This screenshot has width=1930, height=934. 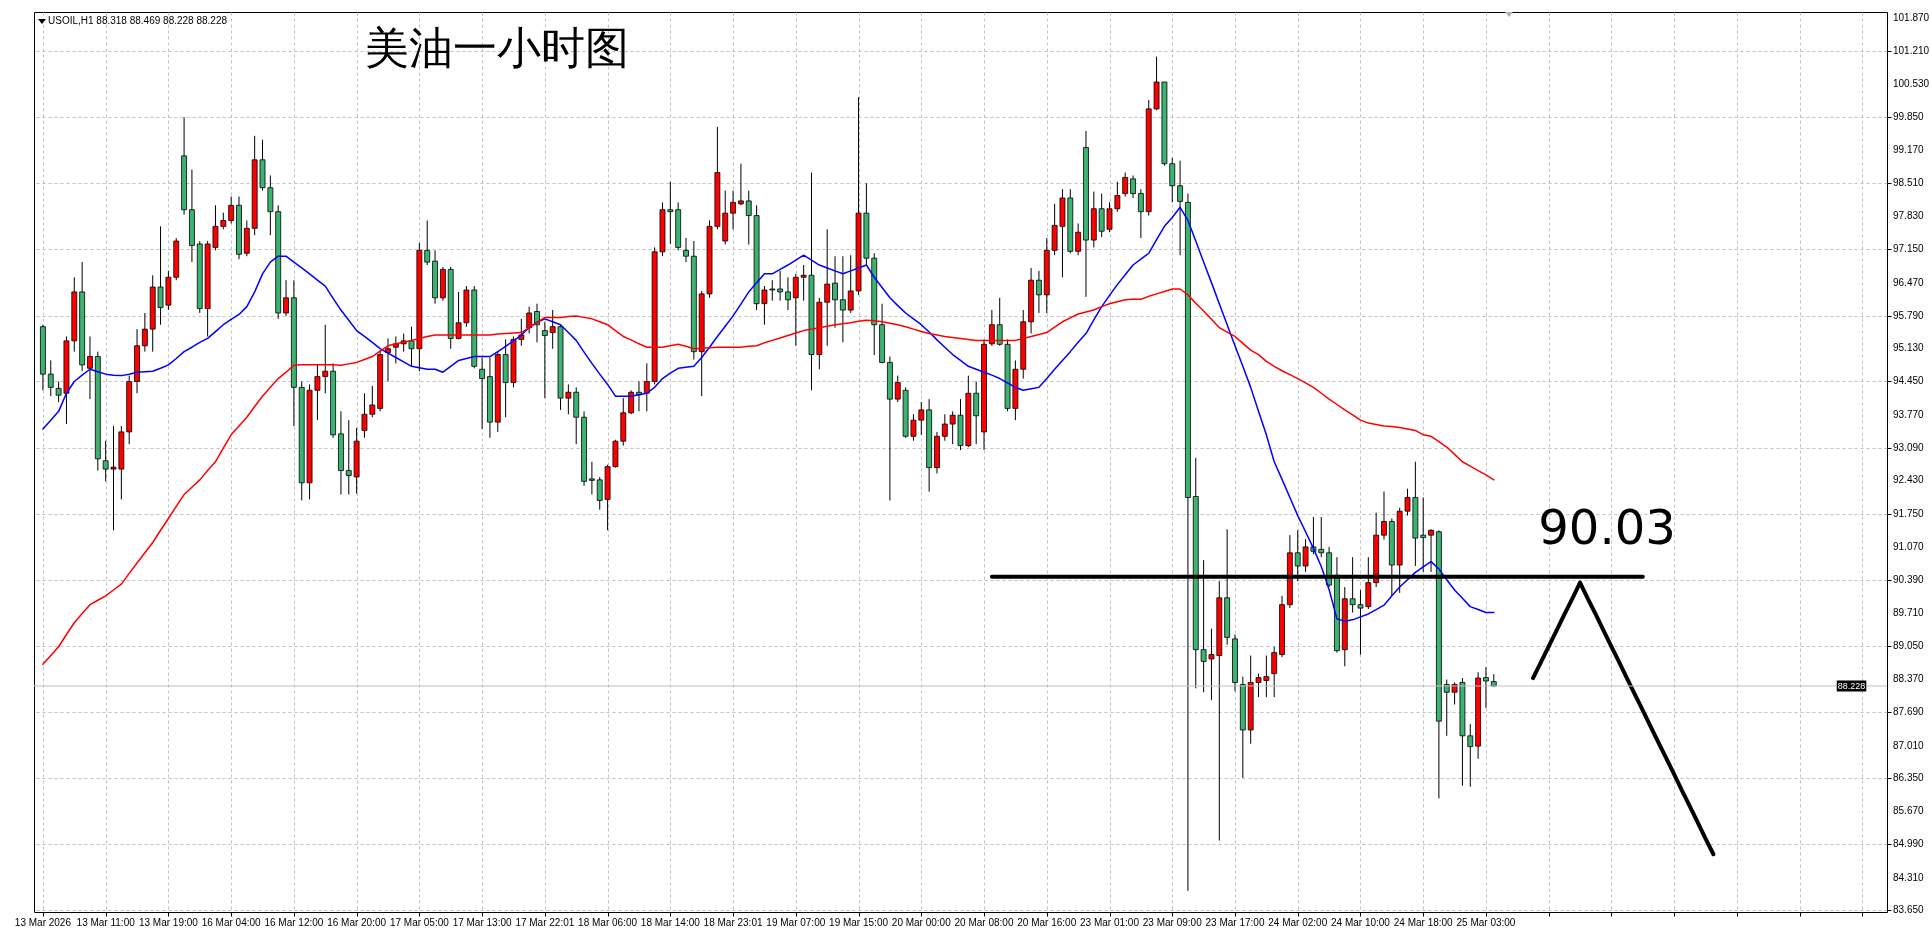 What do you see at coordinates (1909, 381) in the screenshot?
I see `y-tick-label: 94.450` at bounding box center [1909, 381].